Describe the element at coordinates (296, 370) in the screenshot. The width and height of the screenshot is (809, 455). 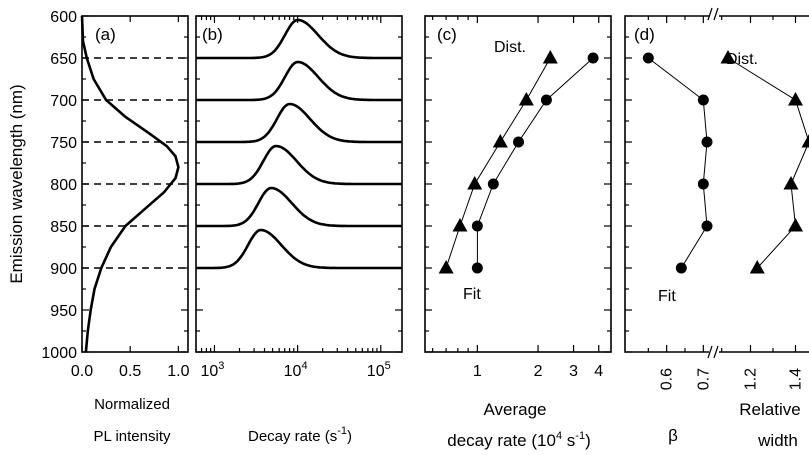
I see `x-tick-label: 10⁴` at that location.